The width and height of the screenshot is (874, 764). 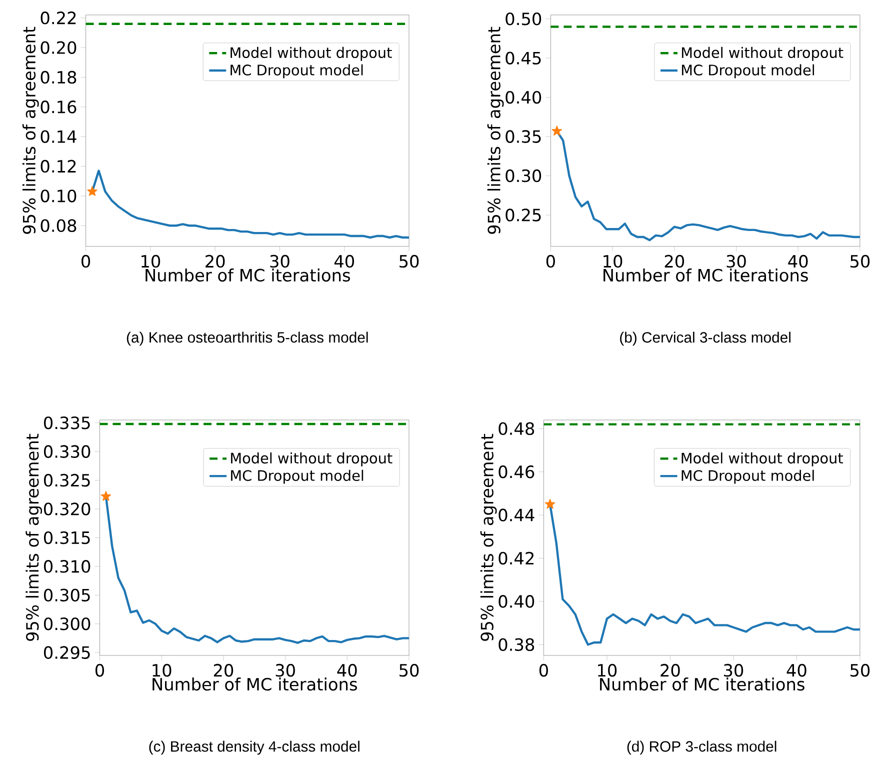 I want to click on y-tick-label: 0.20, so click(x=58, y=47).